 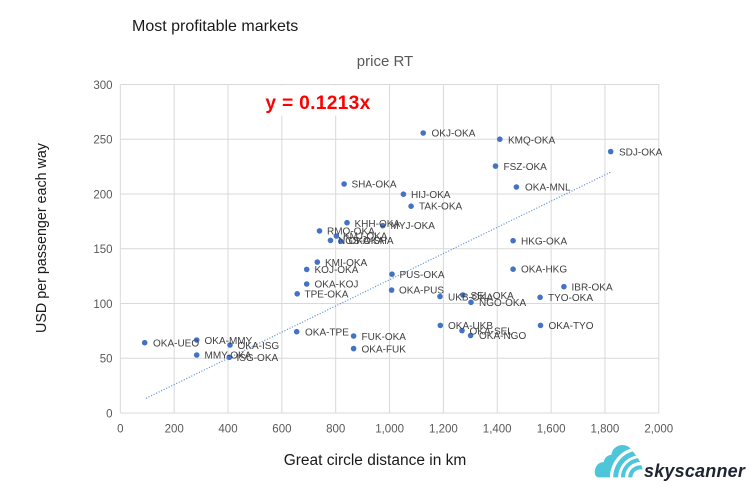 What do you see at coordinates (365, 237) in the screenshot?
I see `svg-text: KMJ-OKA` at bounding box center [365, 237].